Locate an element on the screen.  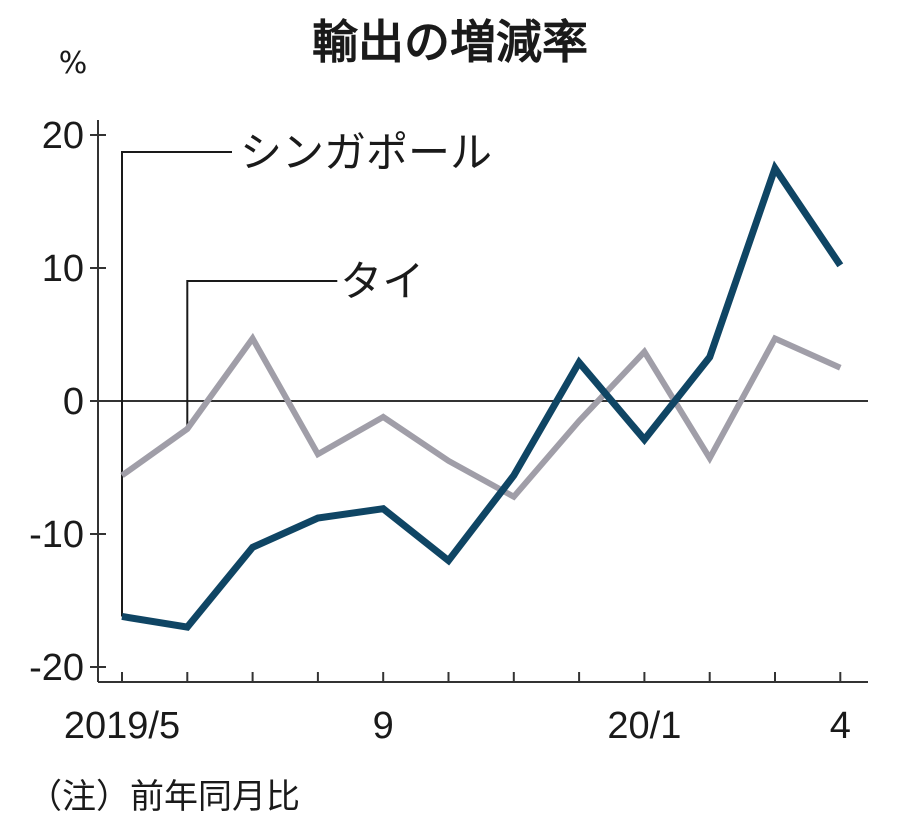
x-tick-label: 4 is located at coordinates (840, 726).